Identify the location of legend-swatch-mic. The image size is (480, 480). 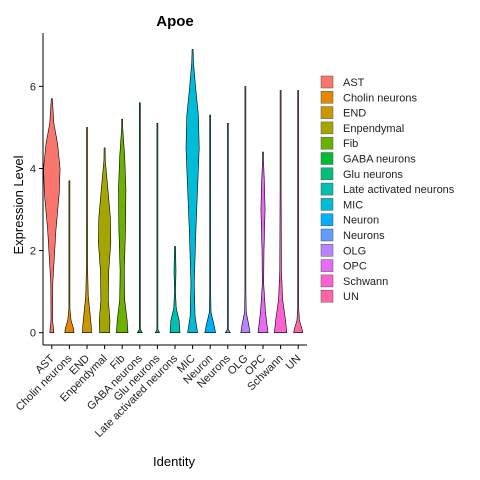
(327, 204).